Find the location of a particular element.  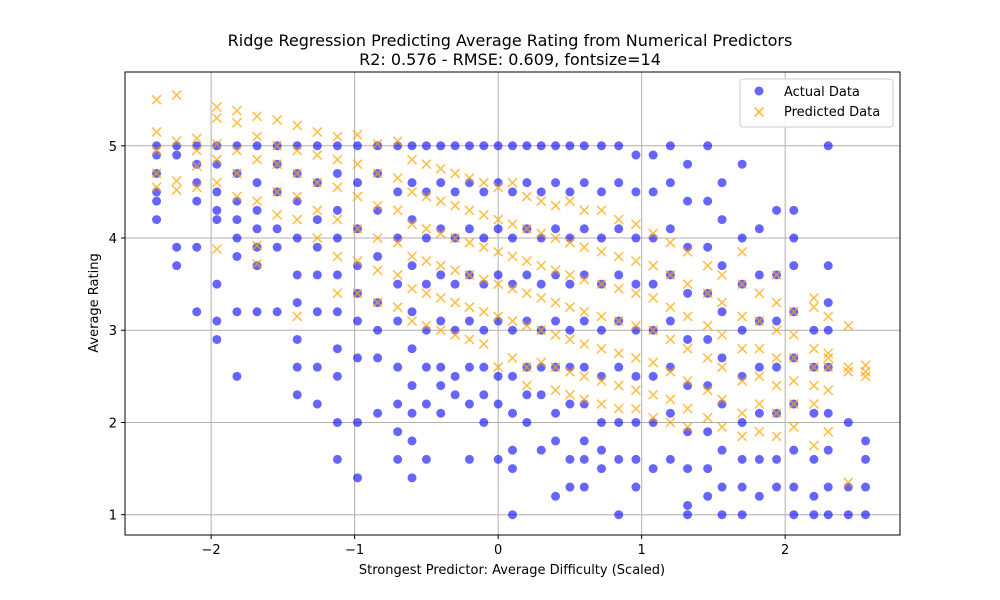

y-tick-label: 2 is located at coordinates (113, 423).